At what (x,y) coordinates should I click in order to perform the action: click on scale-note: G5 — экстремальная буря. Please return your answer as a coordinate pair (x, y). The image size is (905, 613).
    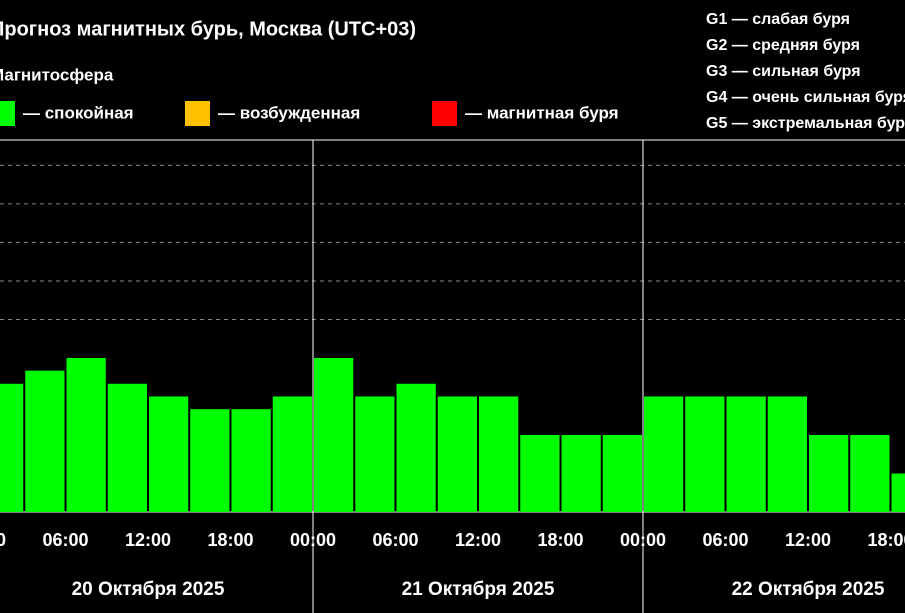
    Looking at the image, I should click on (805, 123).